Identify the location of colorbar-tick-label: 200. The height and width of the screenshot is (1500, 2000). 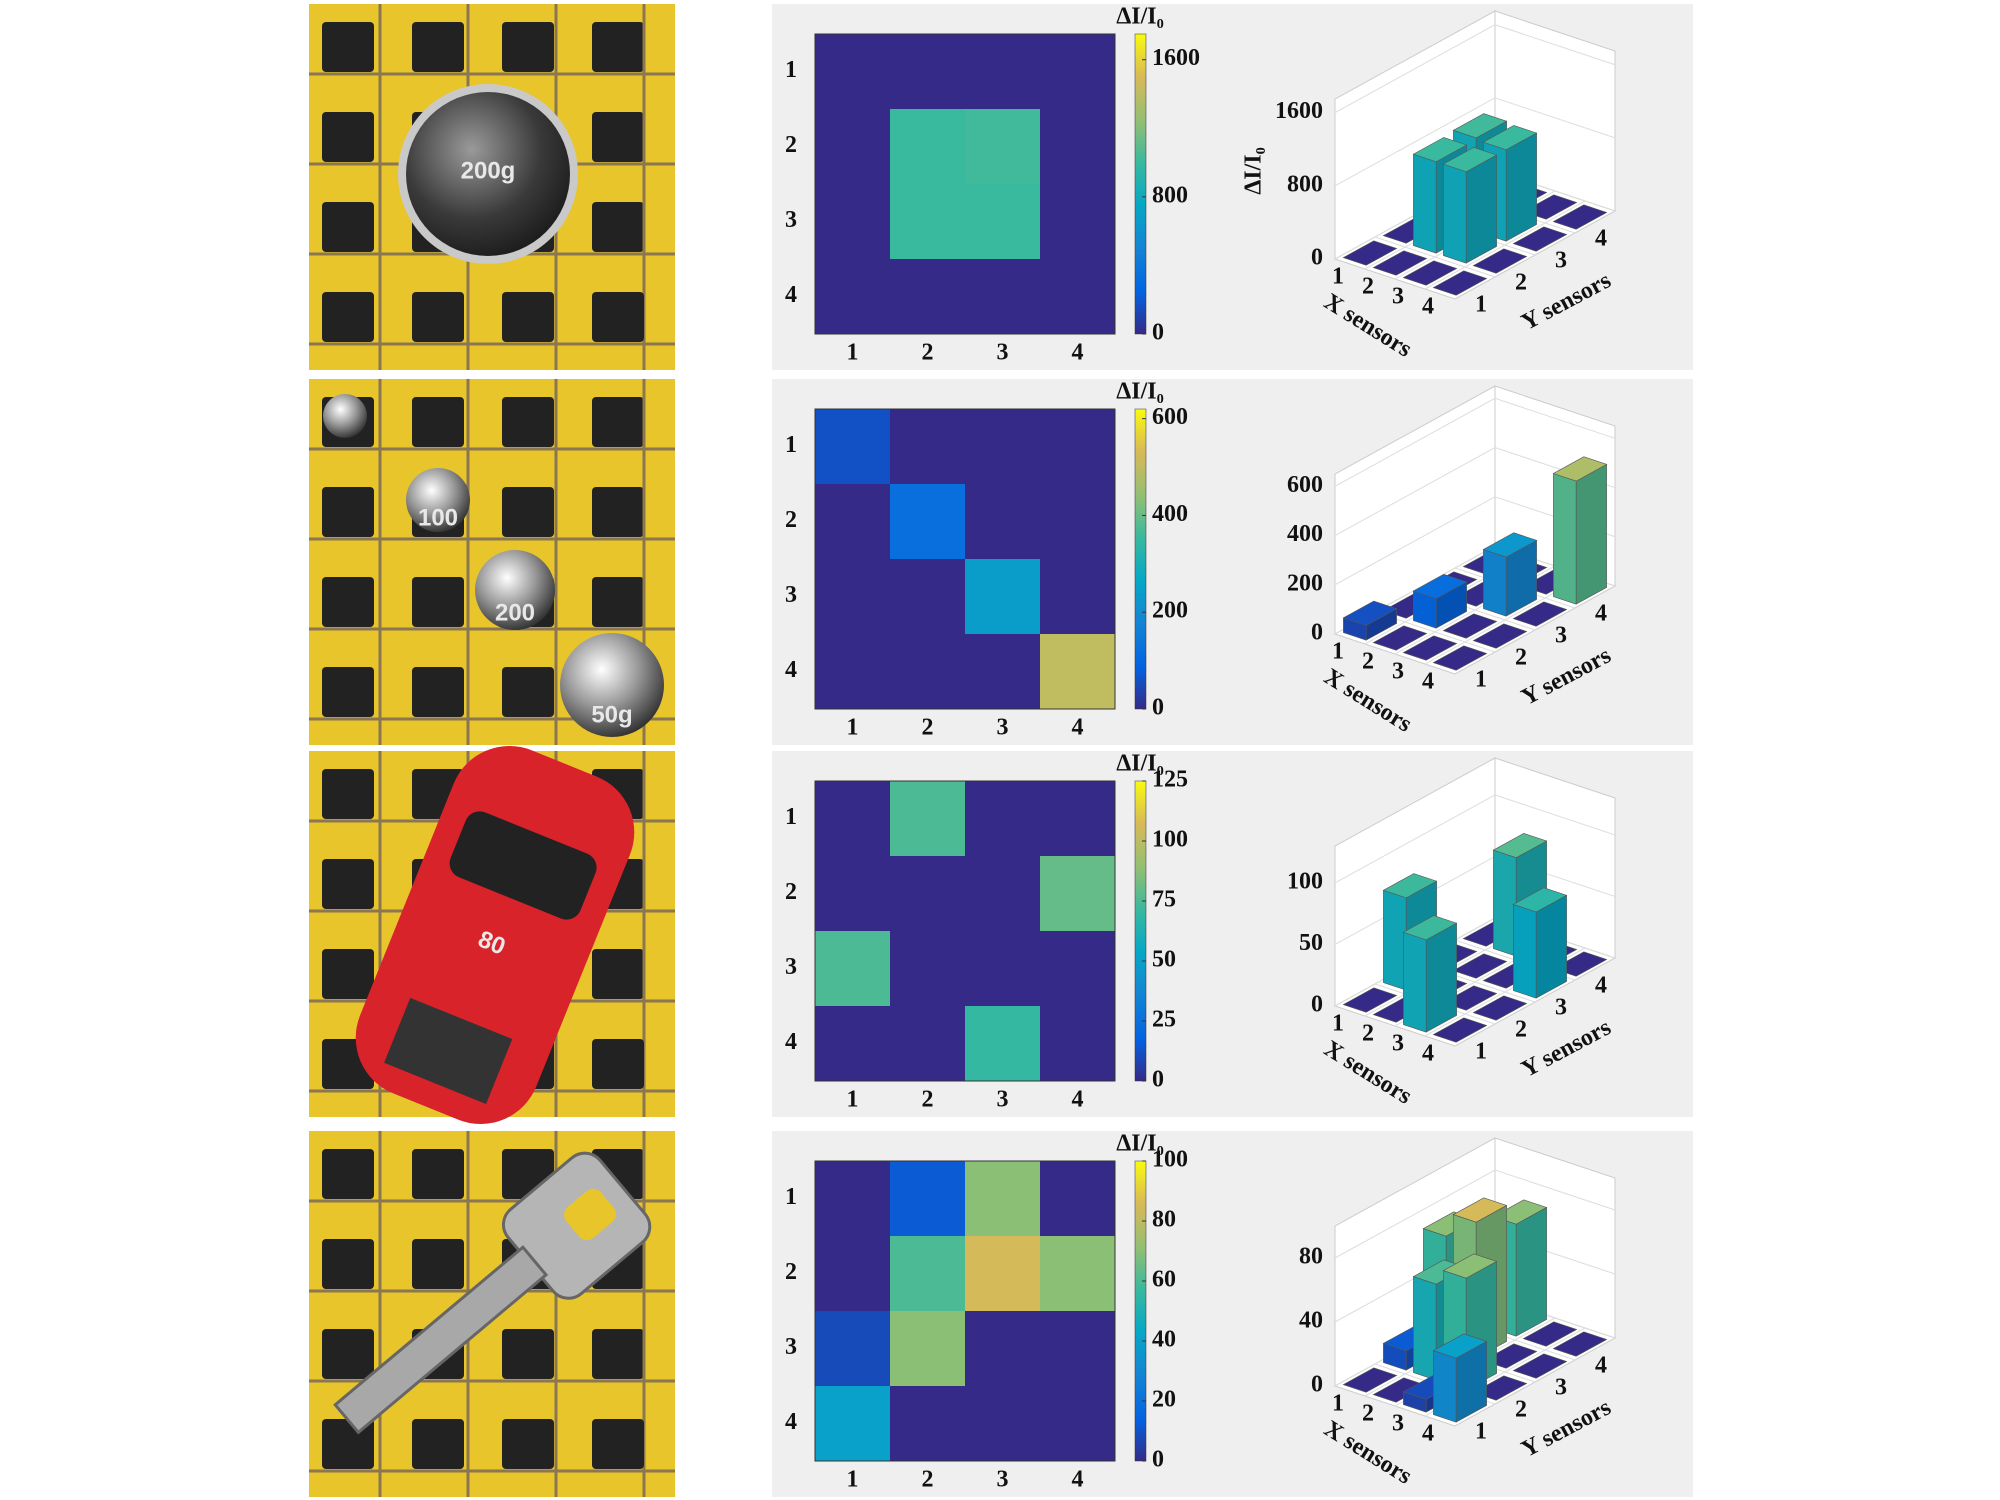
(1170, 611).